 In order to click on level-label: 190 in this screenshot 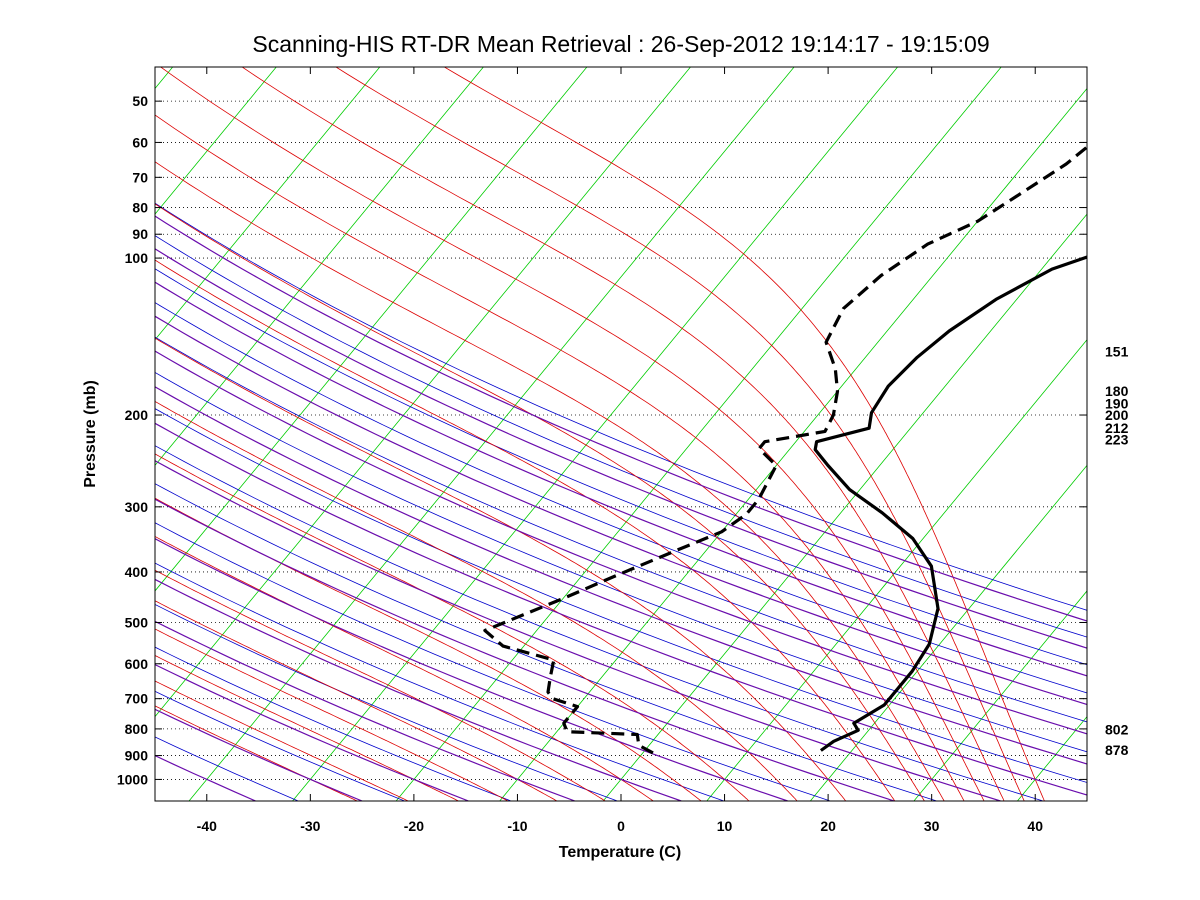, I will do `click(1117, 403)`.